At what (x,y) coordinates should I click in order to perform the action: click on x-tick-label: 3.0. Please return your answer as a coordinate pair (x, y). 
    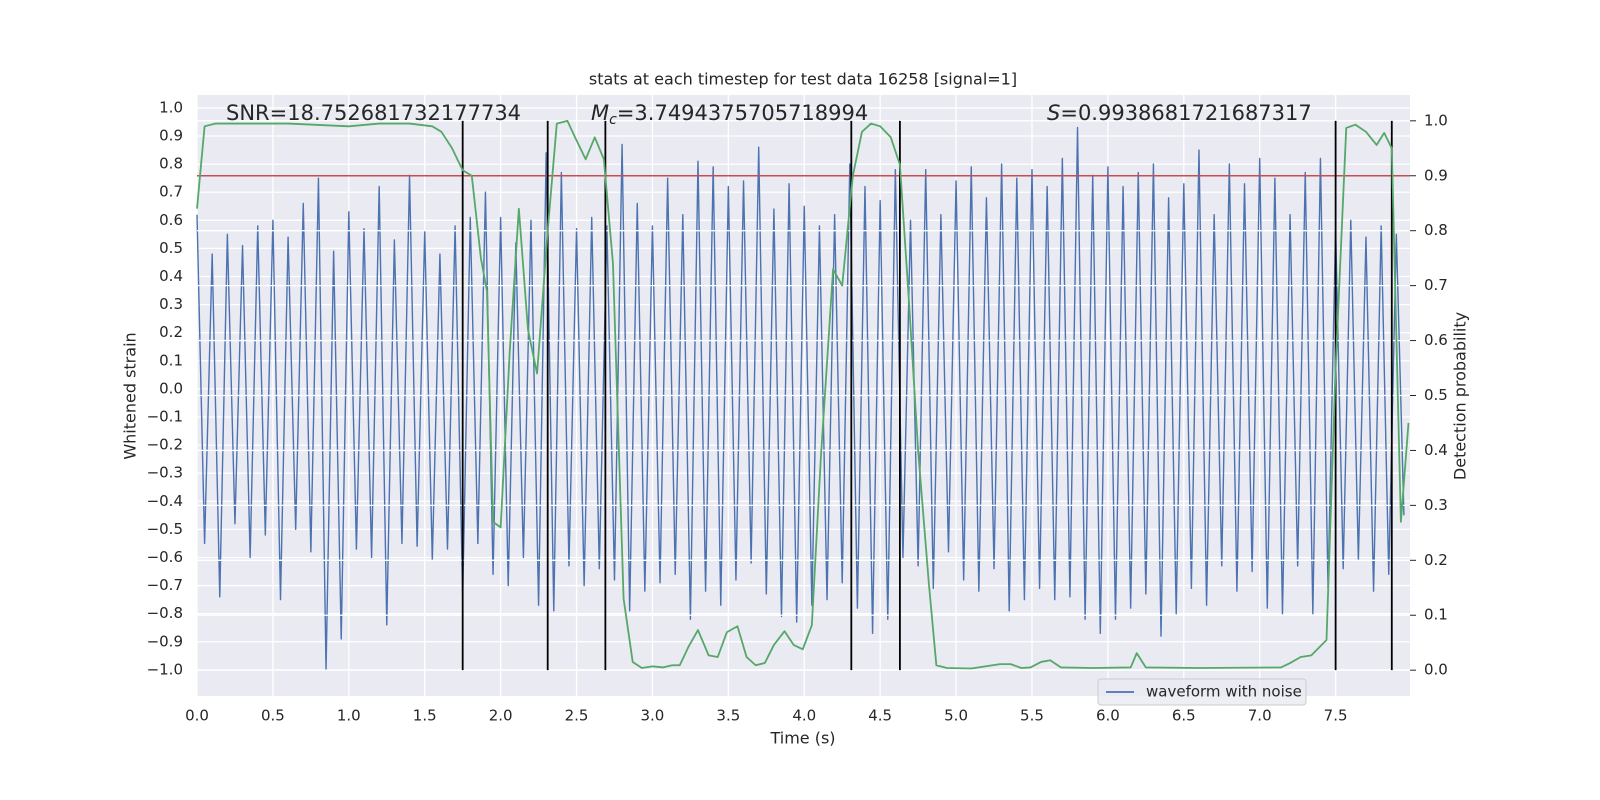
    Looking at the image, I should click on (653, 716).